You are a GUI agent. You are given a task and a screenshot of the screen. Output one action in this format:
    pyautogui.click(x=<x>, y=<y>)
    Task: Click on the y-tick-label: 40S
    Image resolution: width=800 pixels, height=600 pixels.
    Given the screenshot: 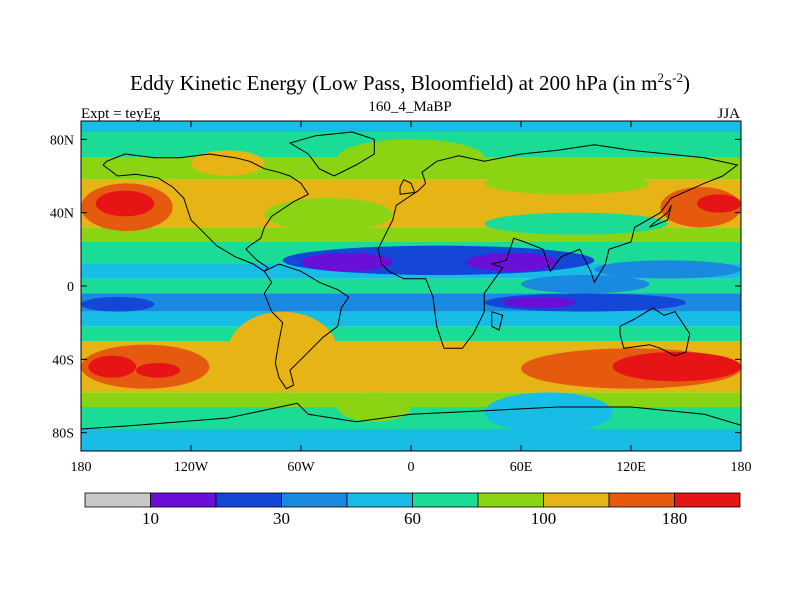 What is the action you would take?
    pyautogui.click(x=63, y=360)
    